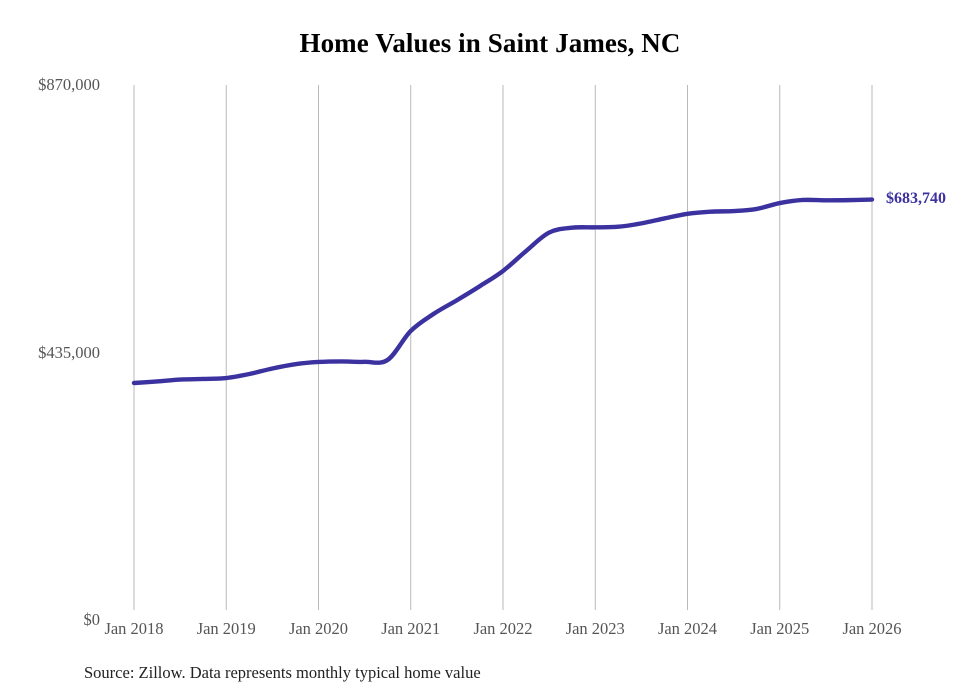 The image size is (980, 699). I want to click on y-axis-tick-label: $435,000, so click(69, 352).